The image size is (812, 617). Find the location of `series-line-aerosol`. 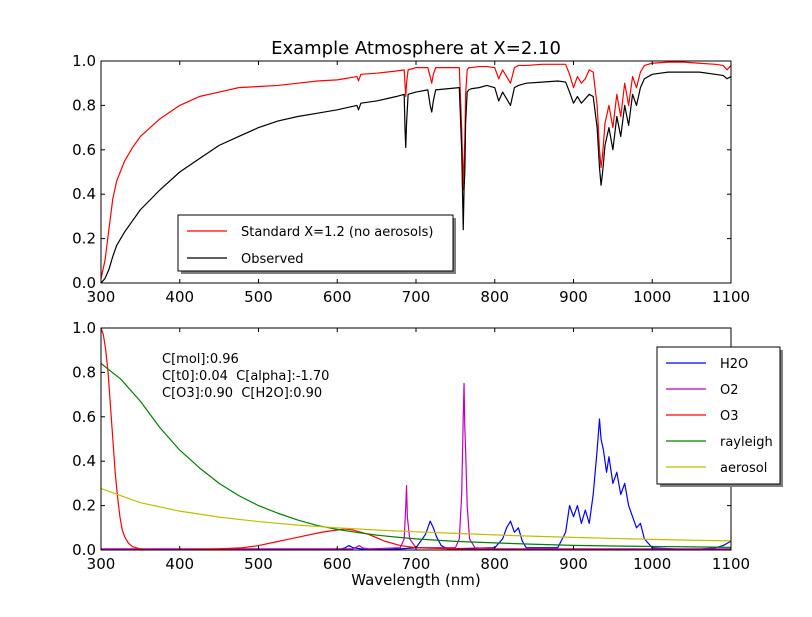

series-line-aerosol is located at coordinates (416, 514).